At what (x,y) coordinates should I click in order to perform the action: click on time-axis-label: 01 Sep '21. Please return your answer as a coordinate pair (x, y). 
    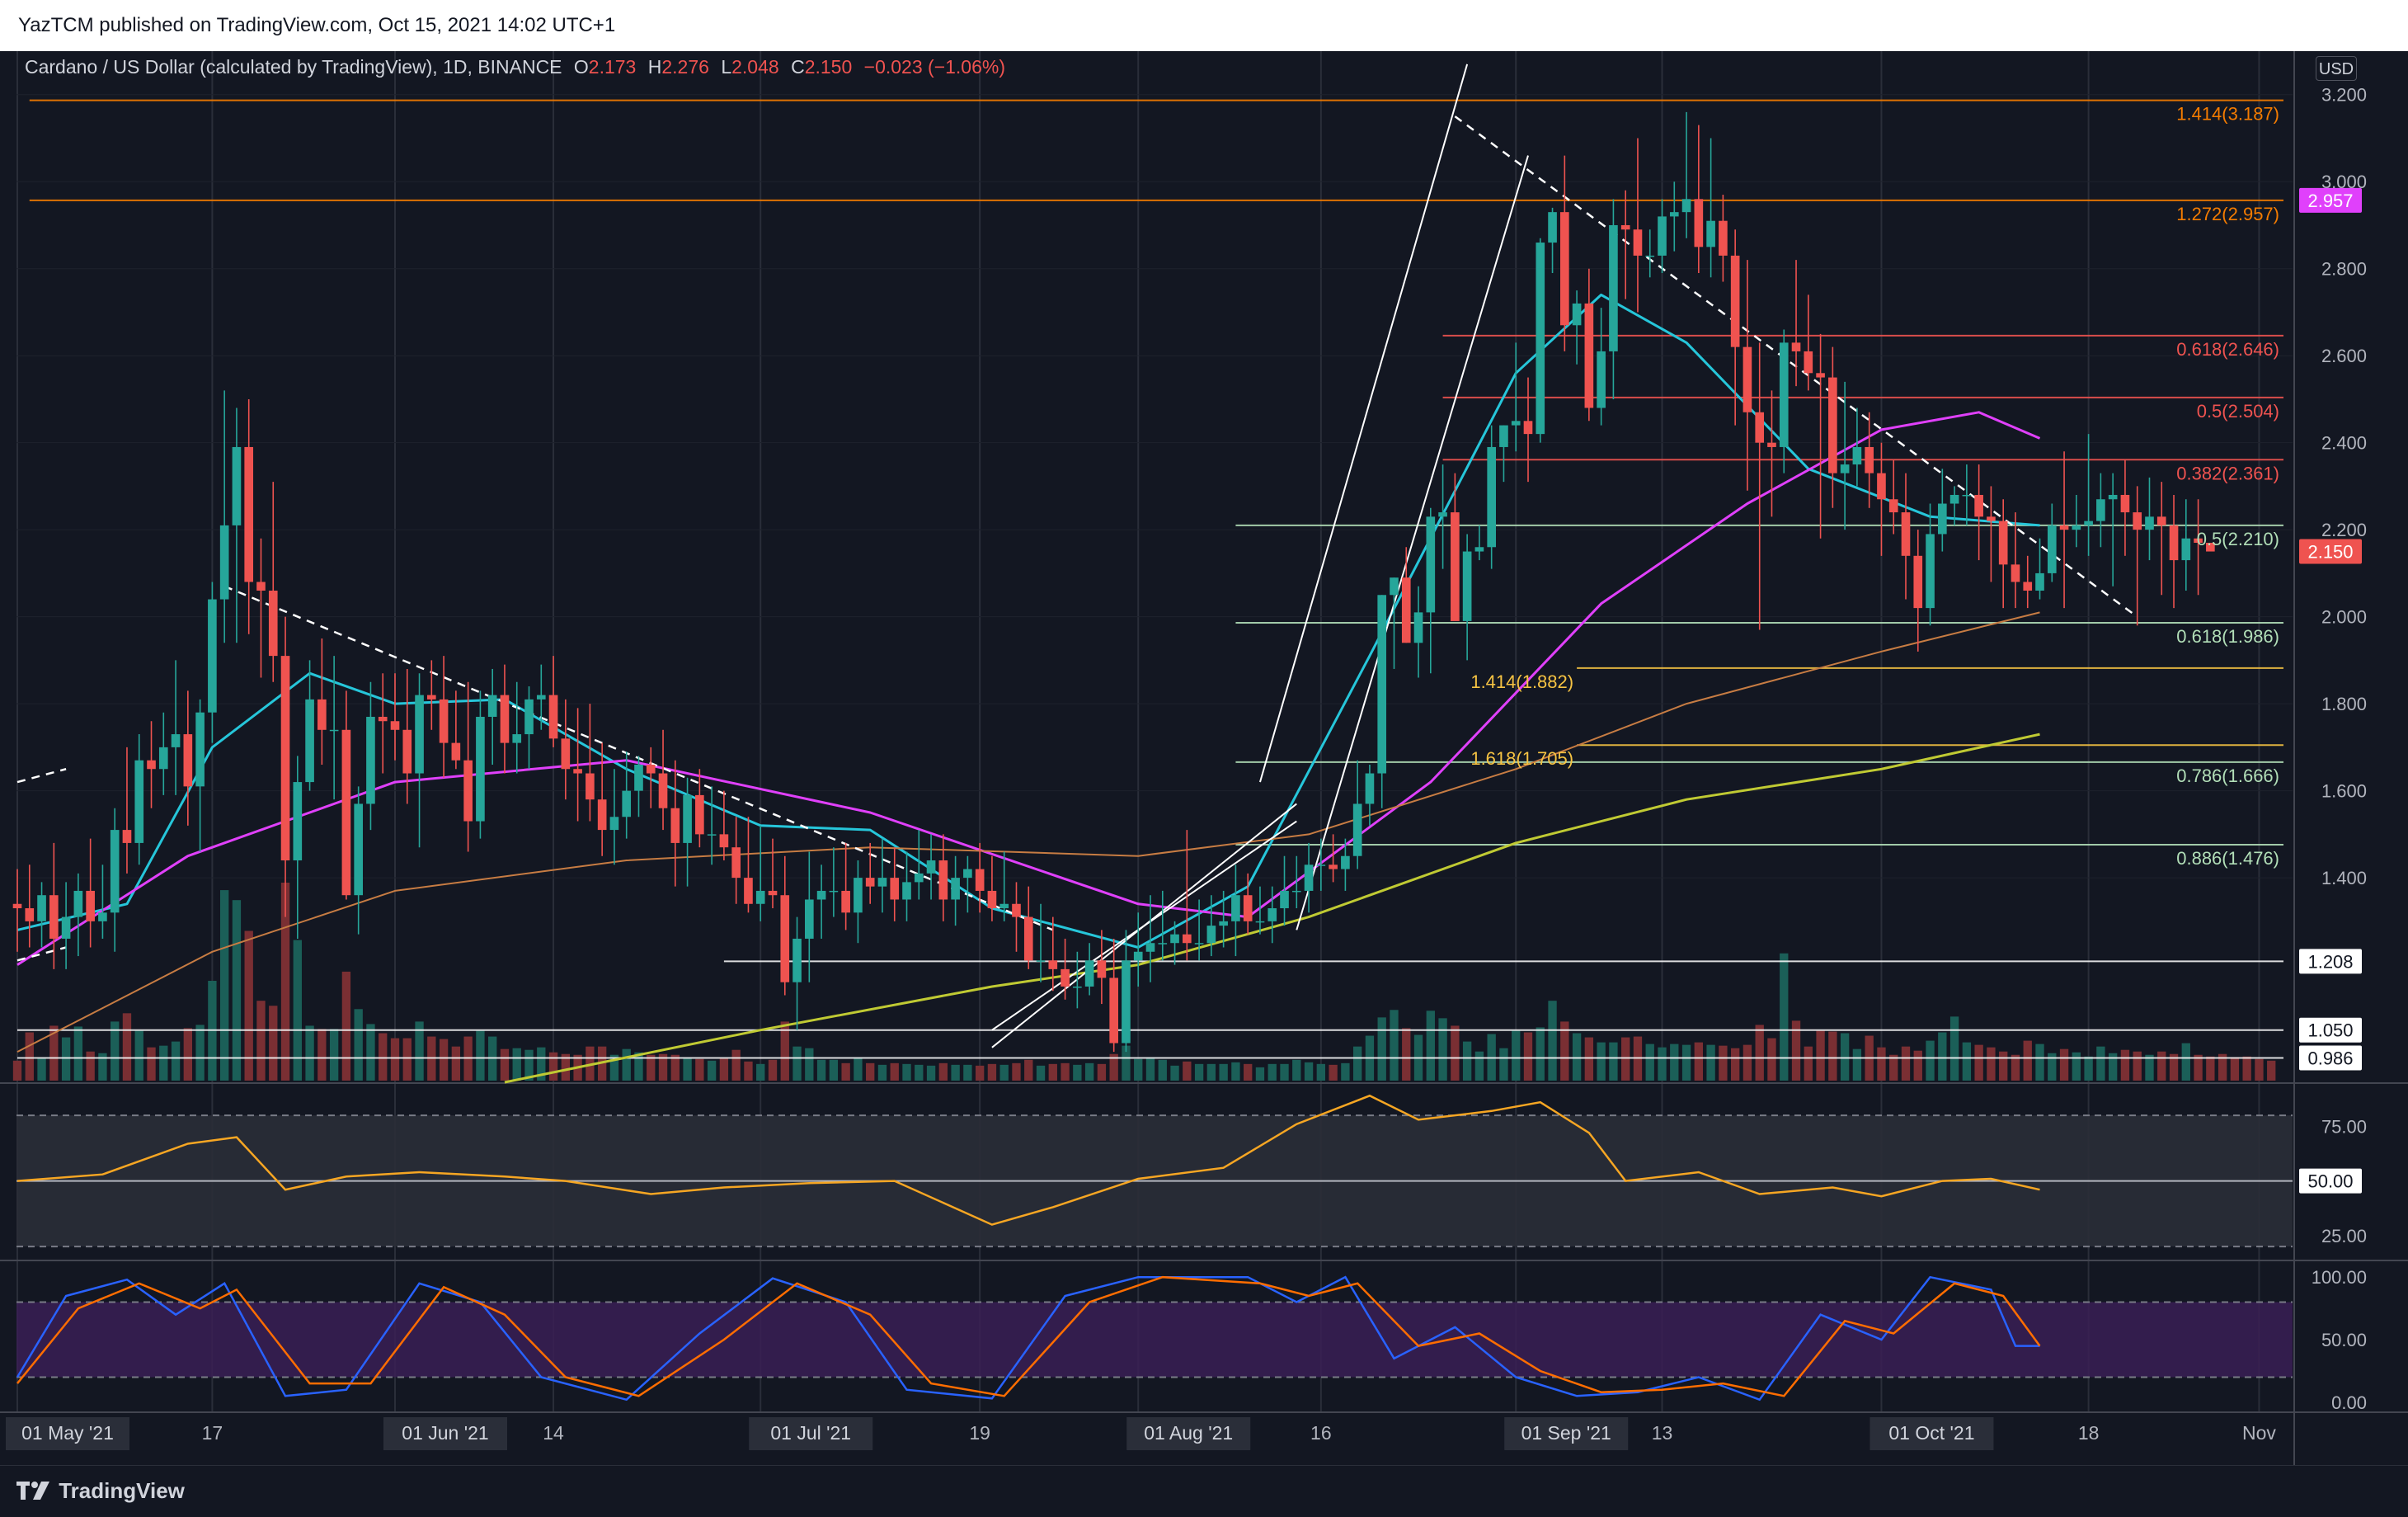
    Looking at the image, I should click on (1566, 1433).